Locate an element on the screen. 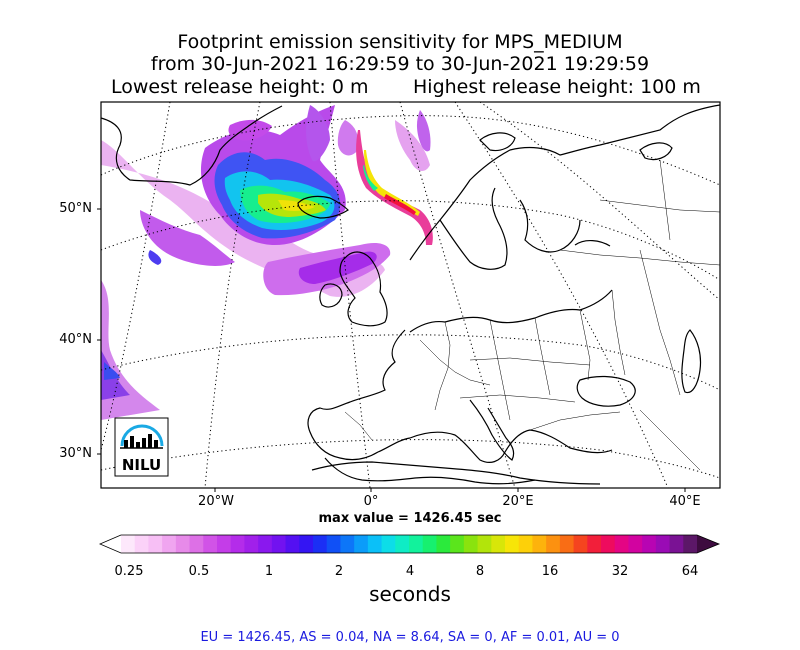 The width and height of the screenshot is (800, 650). lon-label-0: 0° is located at coordinates (371, 501).